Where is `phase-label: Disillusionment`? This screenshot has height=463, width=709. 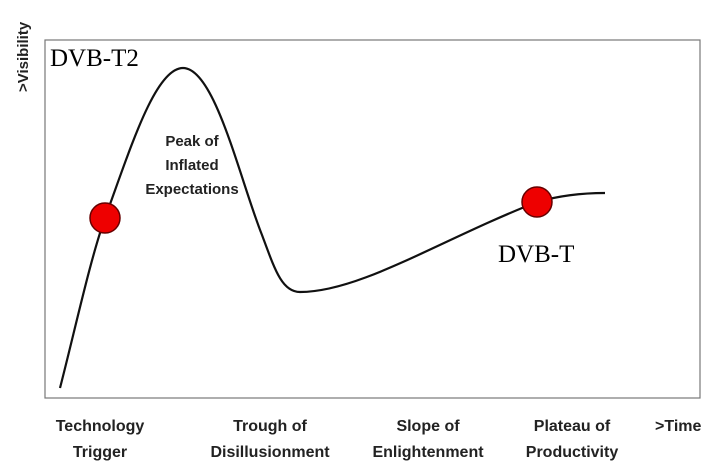 phase-label: Disillusionment is located at coordinates (270, 452).